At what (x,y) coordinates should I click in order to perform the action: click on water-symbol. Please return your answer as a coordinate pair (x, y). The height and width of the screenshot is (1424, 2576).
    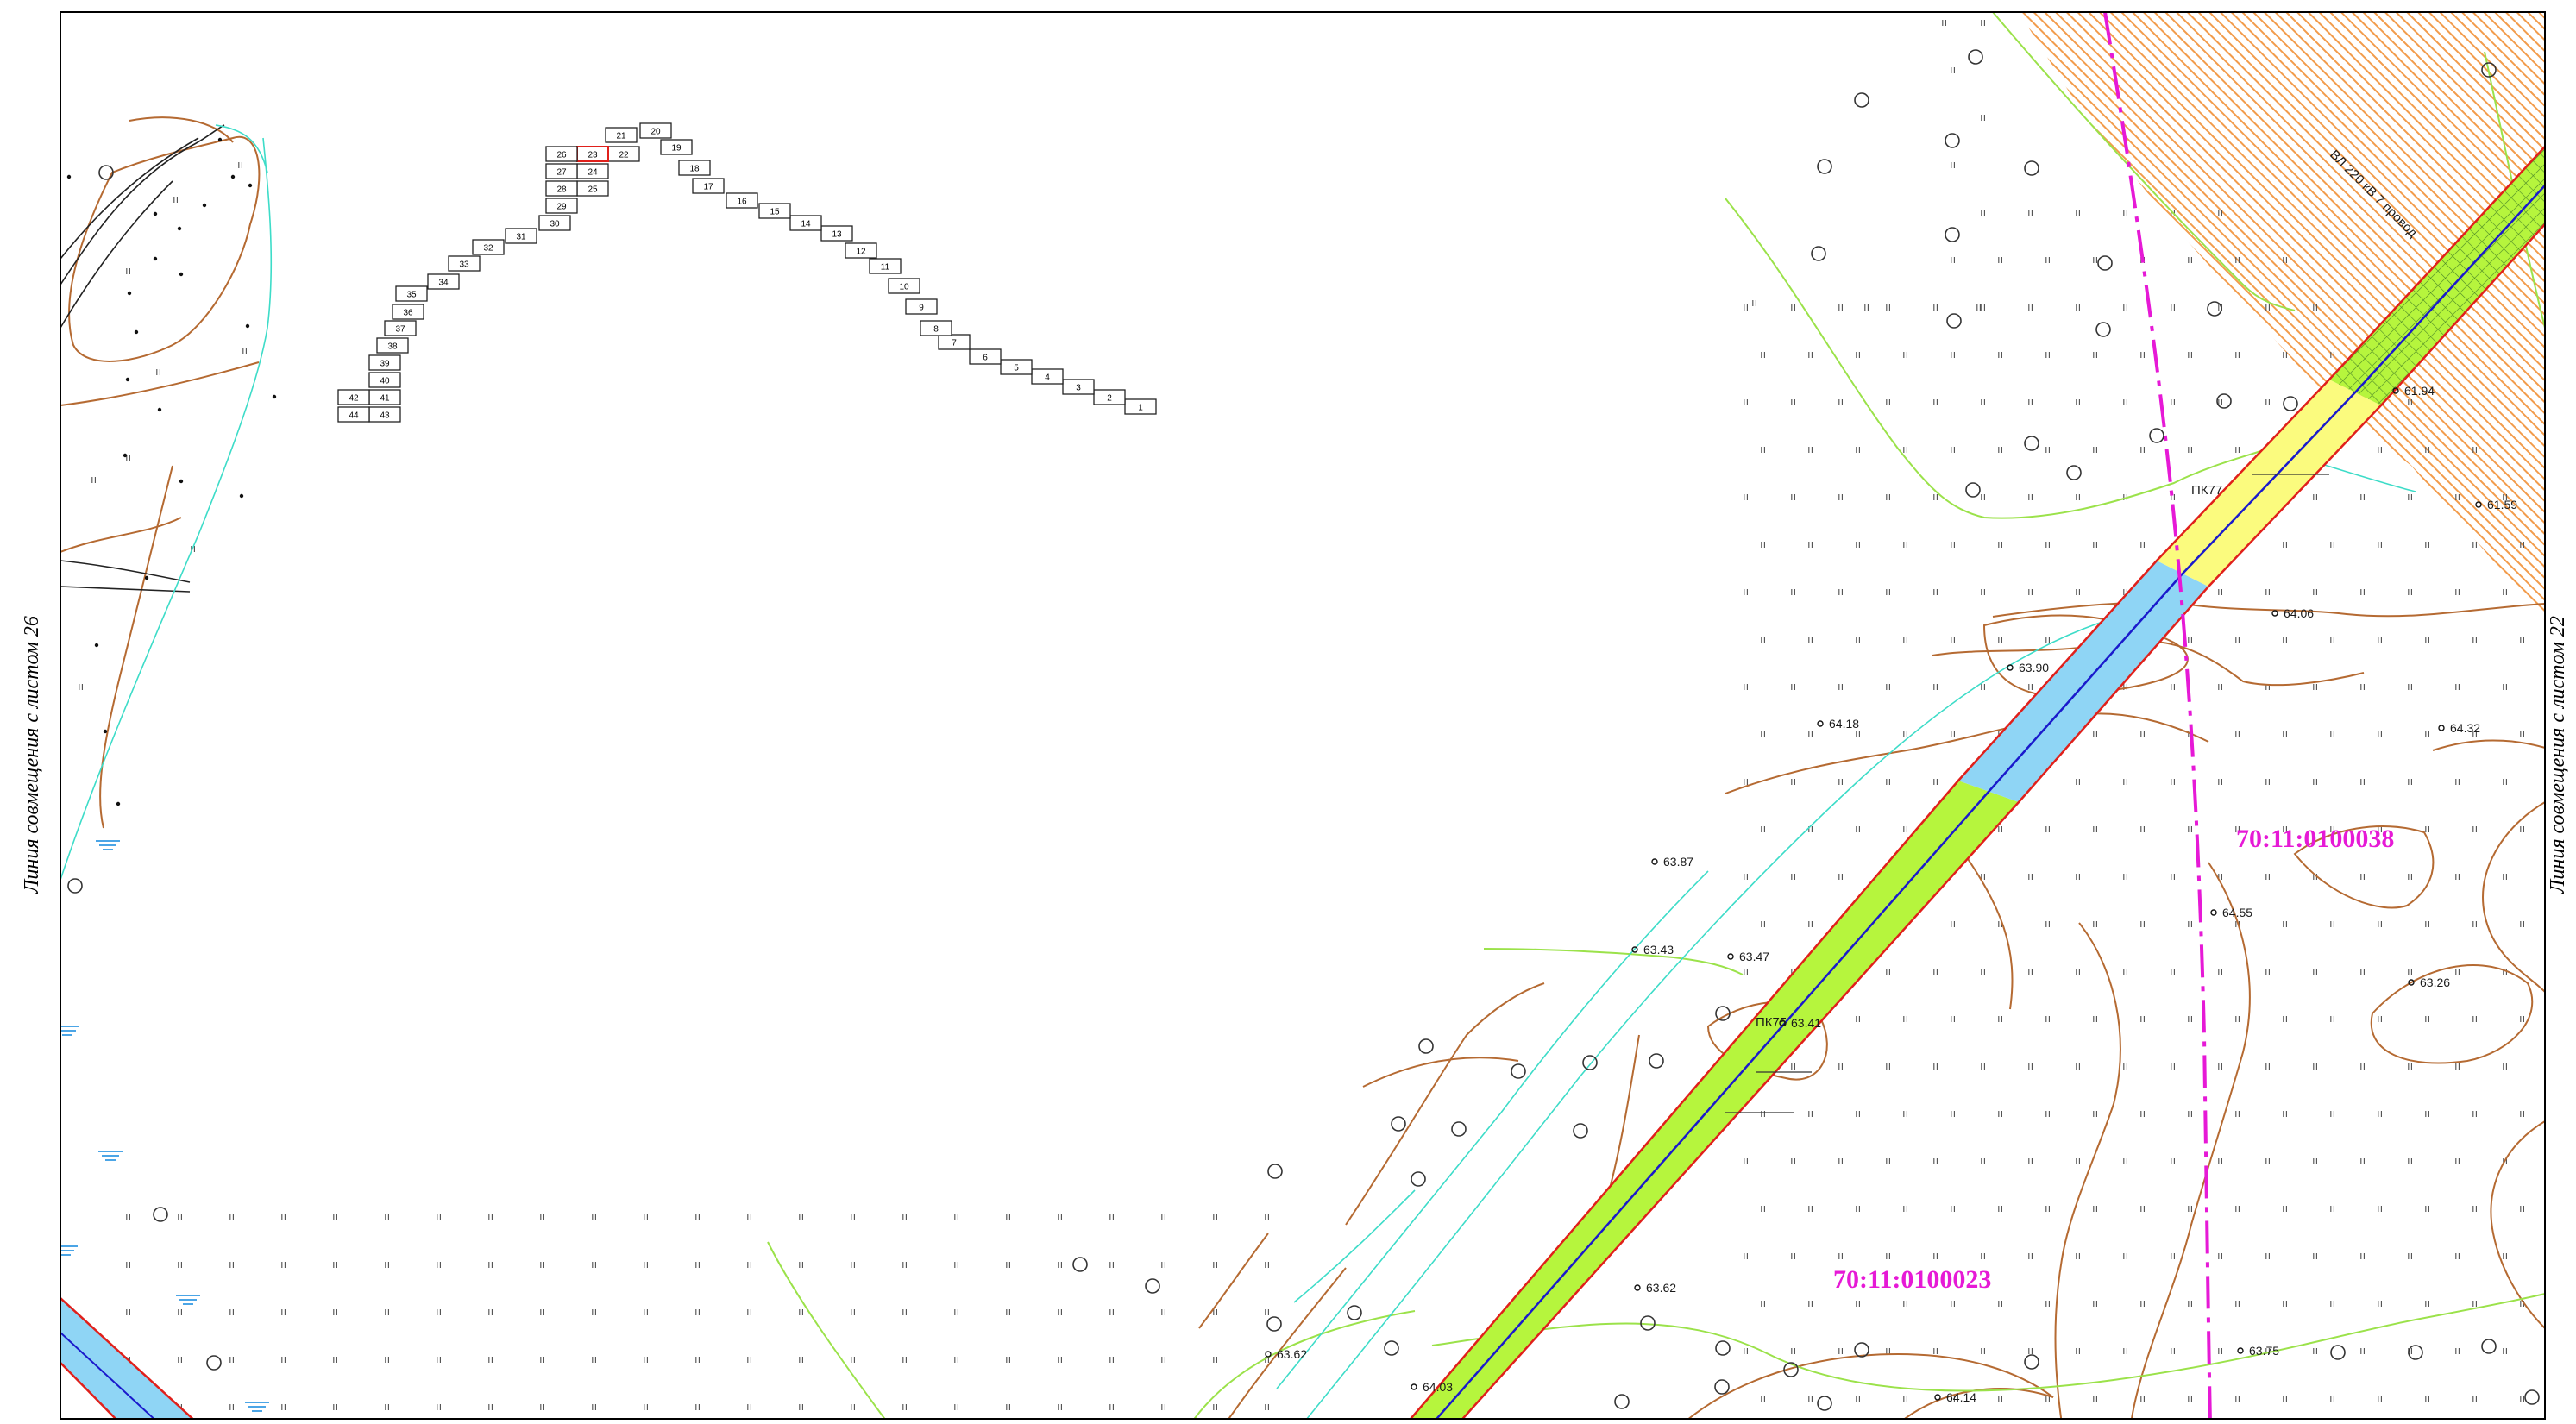
    Looking at the image, I should click on (110, 1156).